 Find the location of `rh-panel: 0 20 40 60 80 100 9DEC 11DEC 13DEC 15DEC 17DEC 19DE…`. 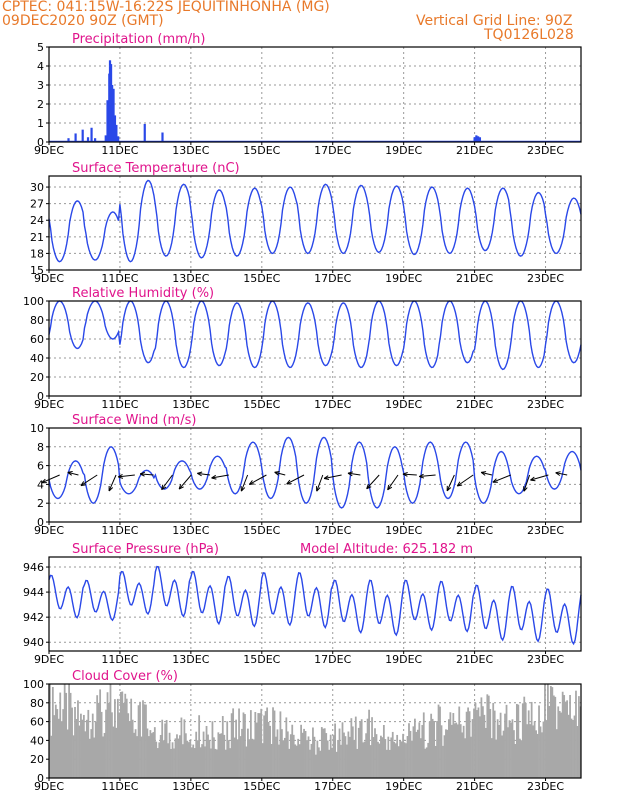

rh-panel: 0 20 40 60 80 100 9DEC 11DEC 13DEC 15DEC 17DEC 19DE… is located at coordinates (302, 348).